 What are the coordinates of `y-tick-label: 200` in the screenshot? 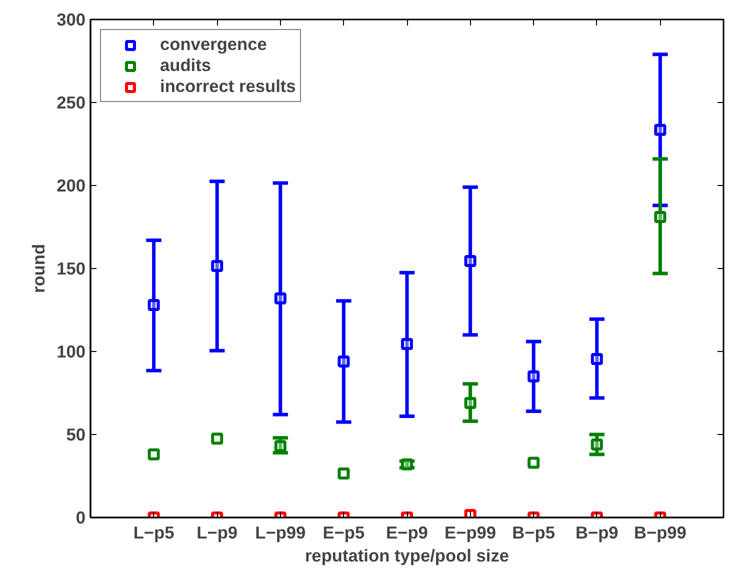 It's located at (71, 186).